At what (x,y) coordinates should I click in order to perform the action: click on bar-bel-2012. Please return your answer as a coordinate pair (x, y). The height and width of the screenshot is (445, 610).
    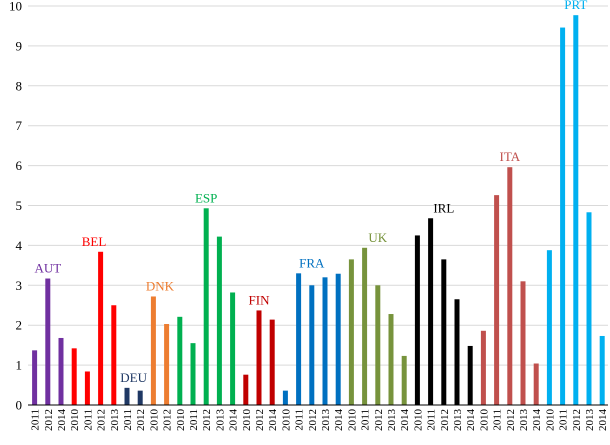
    Looking at the image, I should click on (101, 328).